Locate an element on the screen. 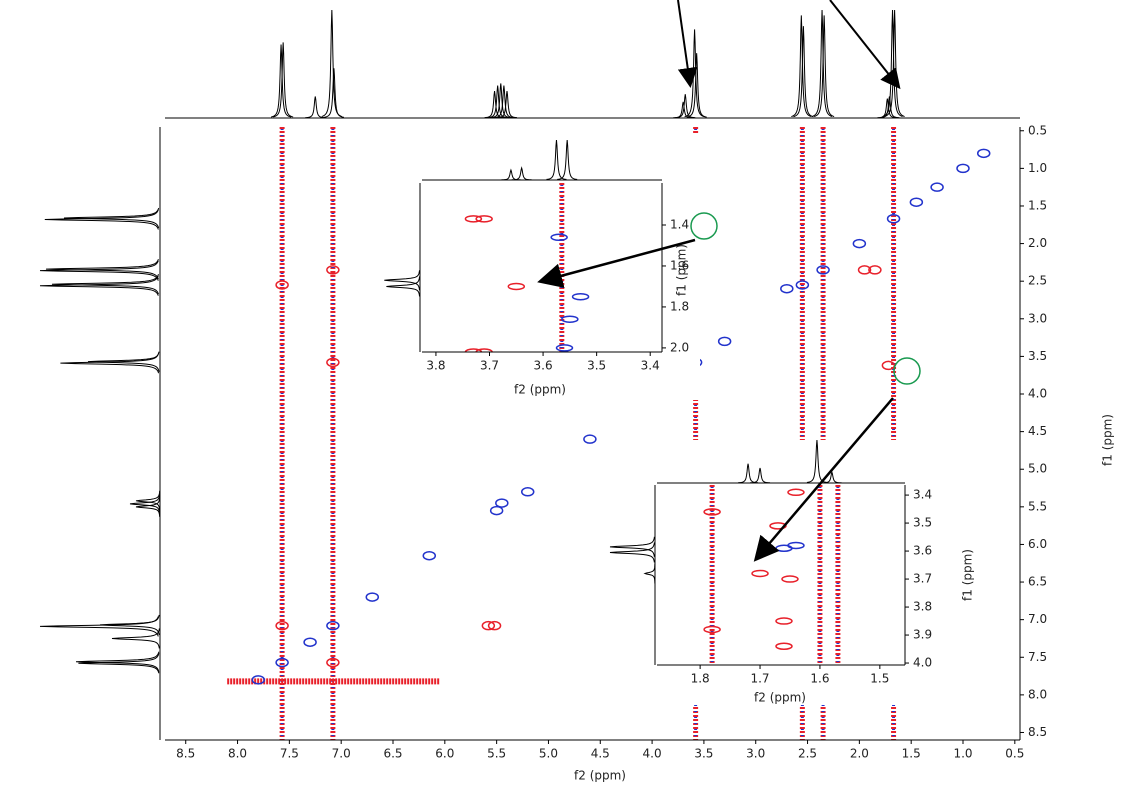 Image resolution: width=1121 pixels, height=787 pixels. x-tick-label: 1.5 is located at coordinates (879, 679).